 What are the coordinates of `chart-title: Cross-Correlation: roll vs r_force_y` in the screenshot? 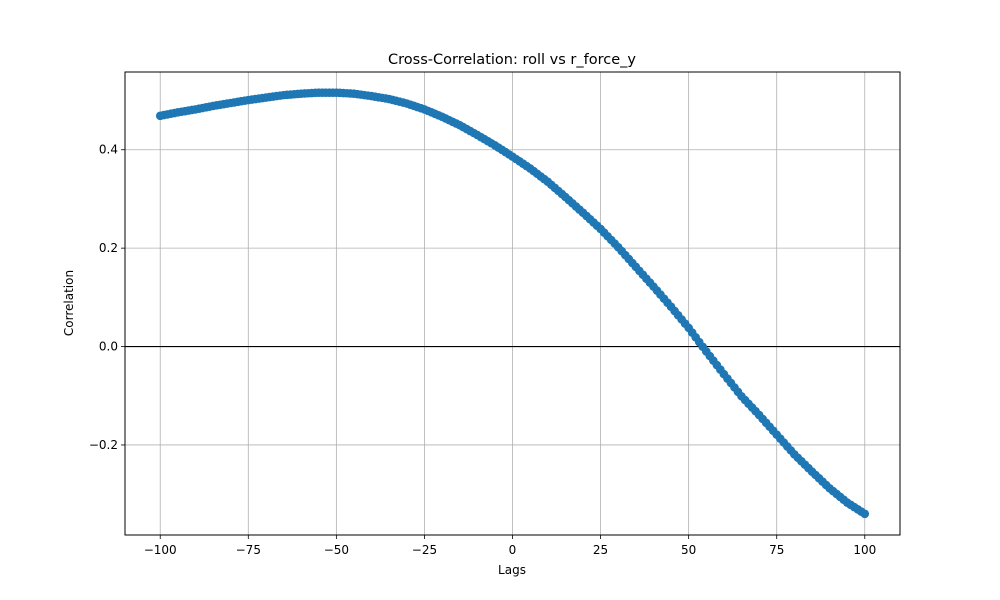 It's located at (512, 60).